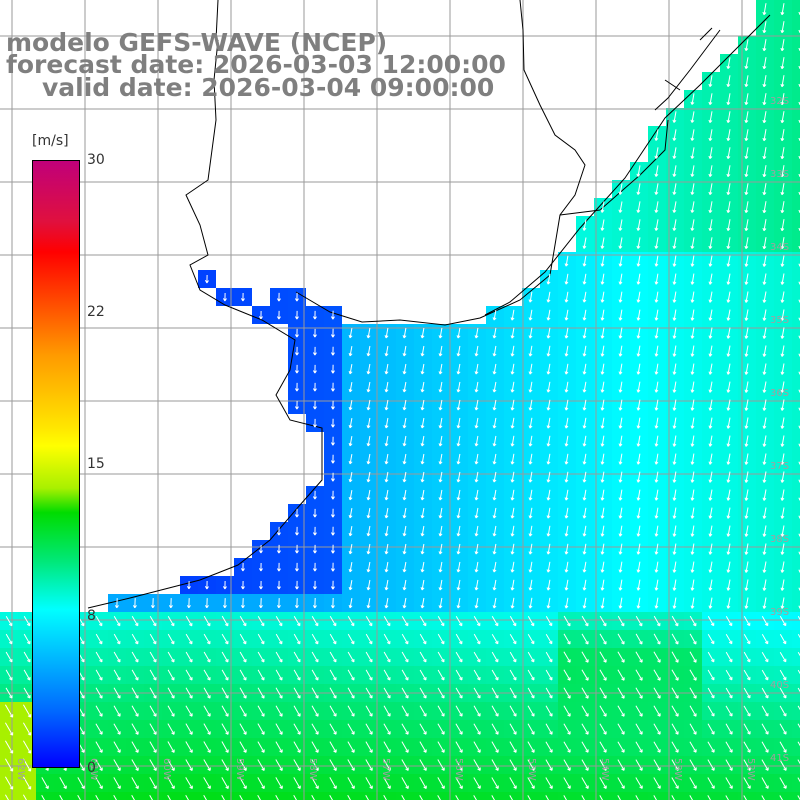  What do you see at coordinates (531, 769) in the screenshot?
I see `lon-label: 55W` at bounding box center [531, 769].